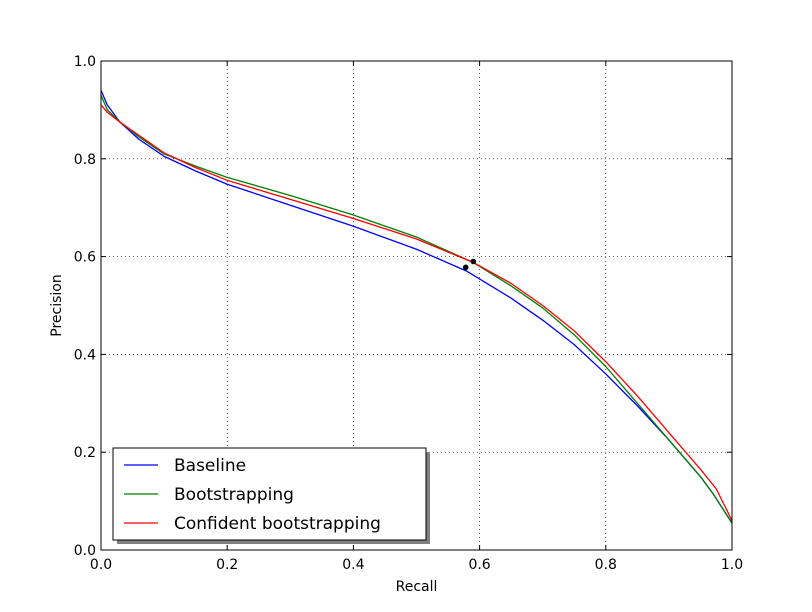 The height and width of the screenshot is (612, 812). I want to click on legend-label-bootstrapping: Bootstrapping, so click(234, 495).